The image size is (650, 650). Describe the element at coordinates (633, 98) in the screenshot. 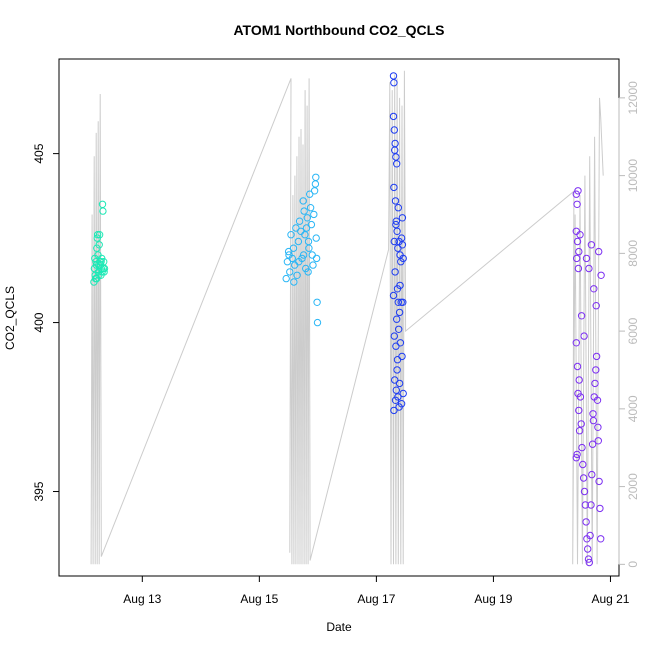

I see `y2-tick-label: 12000` at that location.